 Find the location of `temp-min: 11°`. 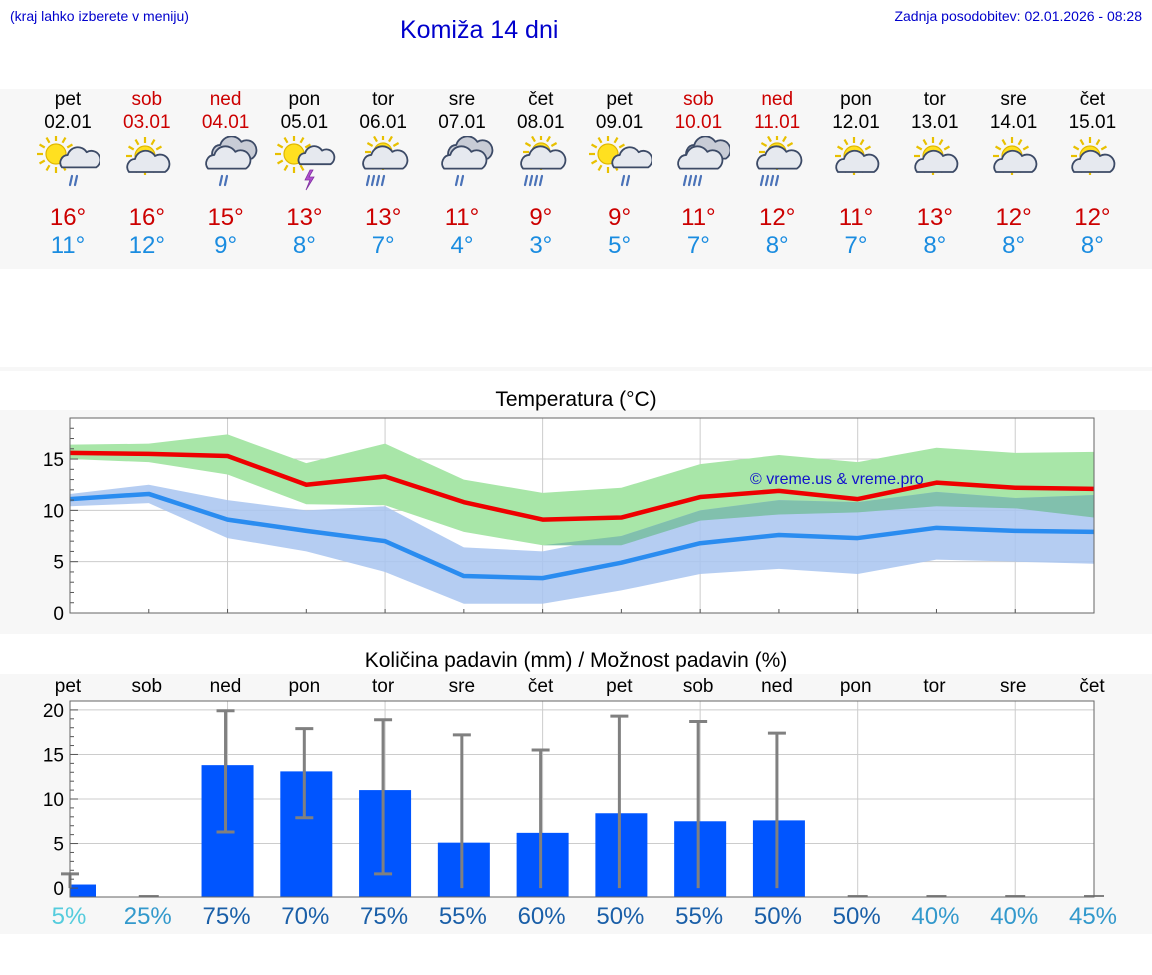

temp-min: 11° is located at coordinates (68, 245).